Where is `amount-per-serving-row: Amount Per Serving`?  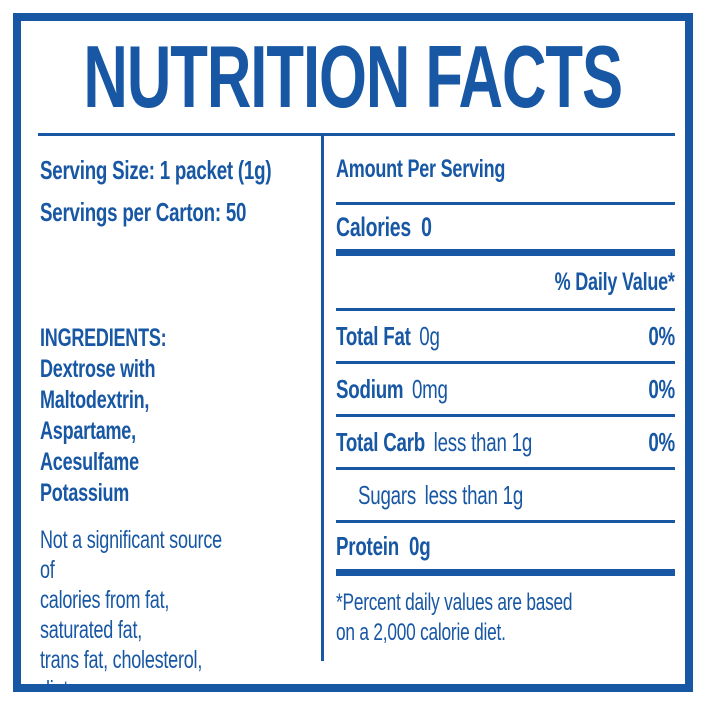 amount-per-serving-row: Amount Per Serving is located at coordinates (505, 169).